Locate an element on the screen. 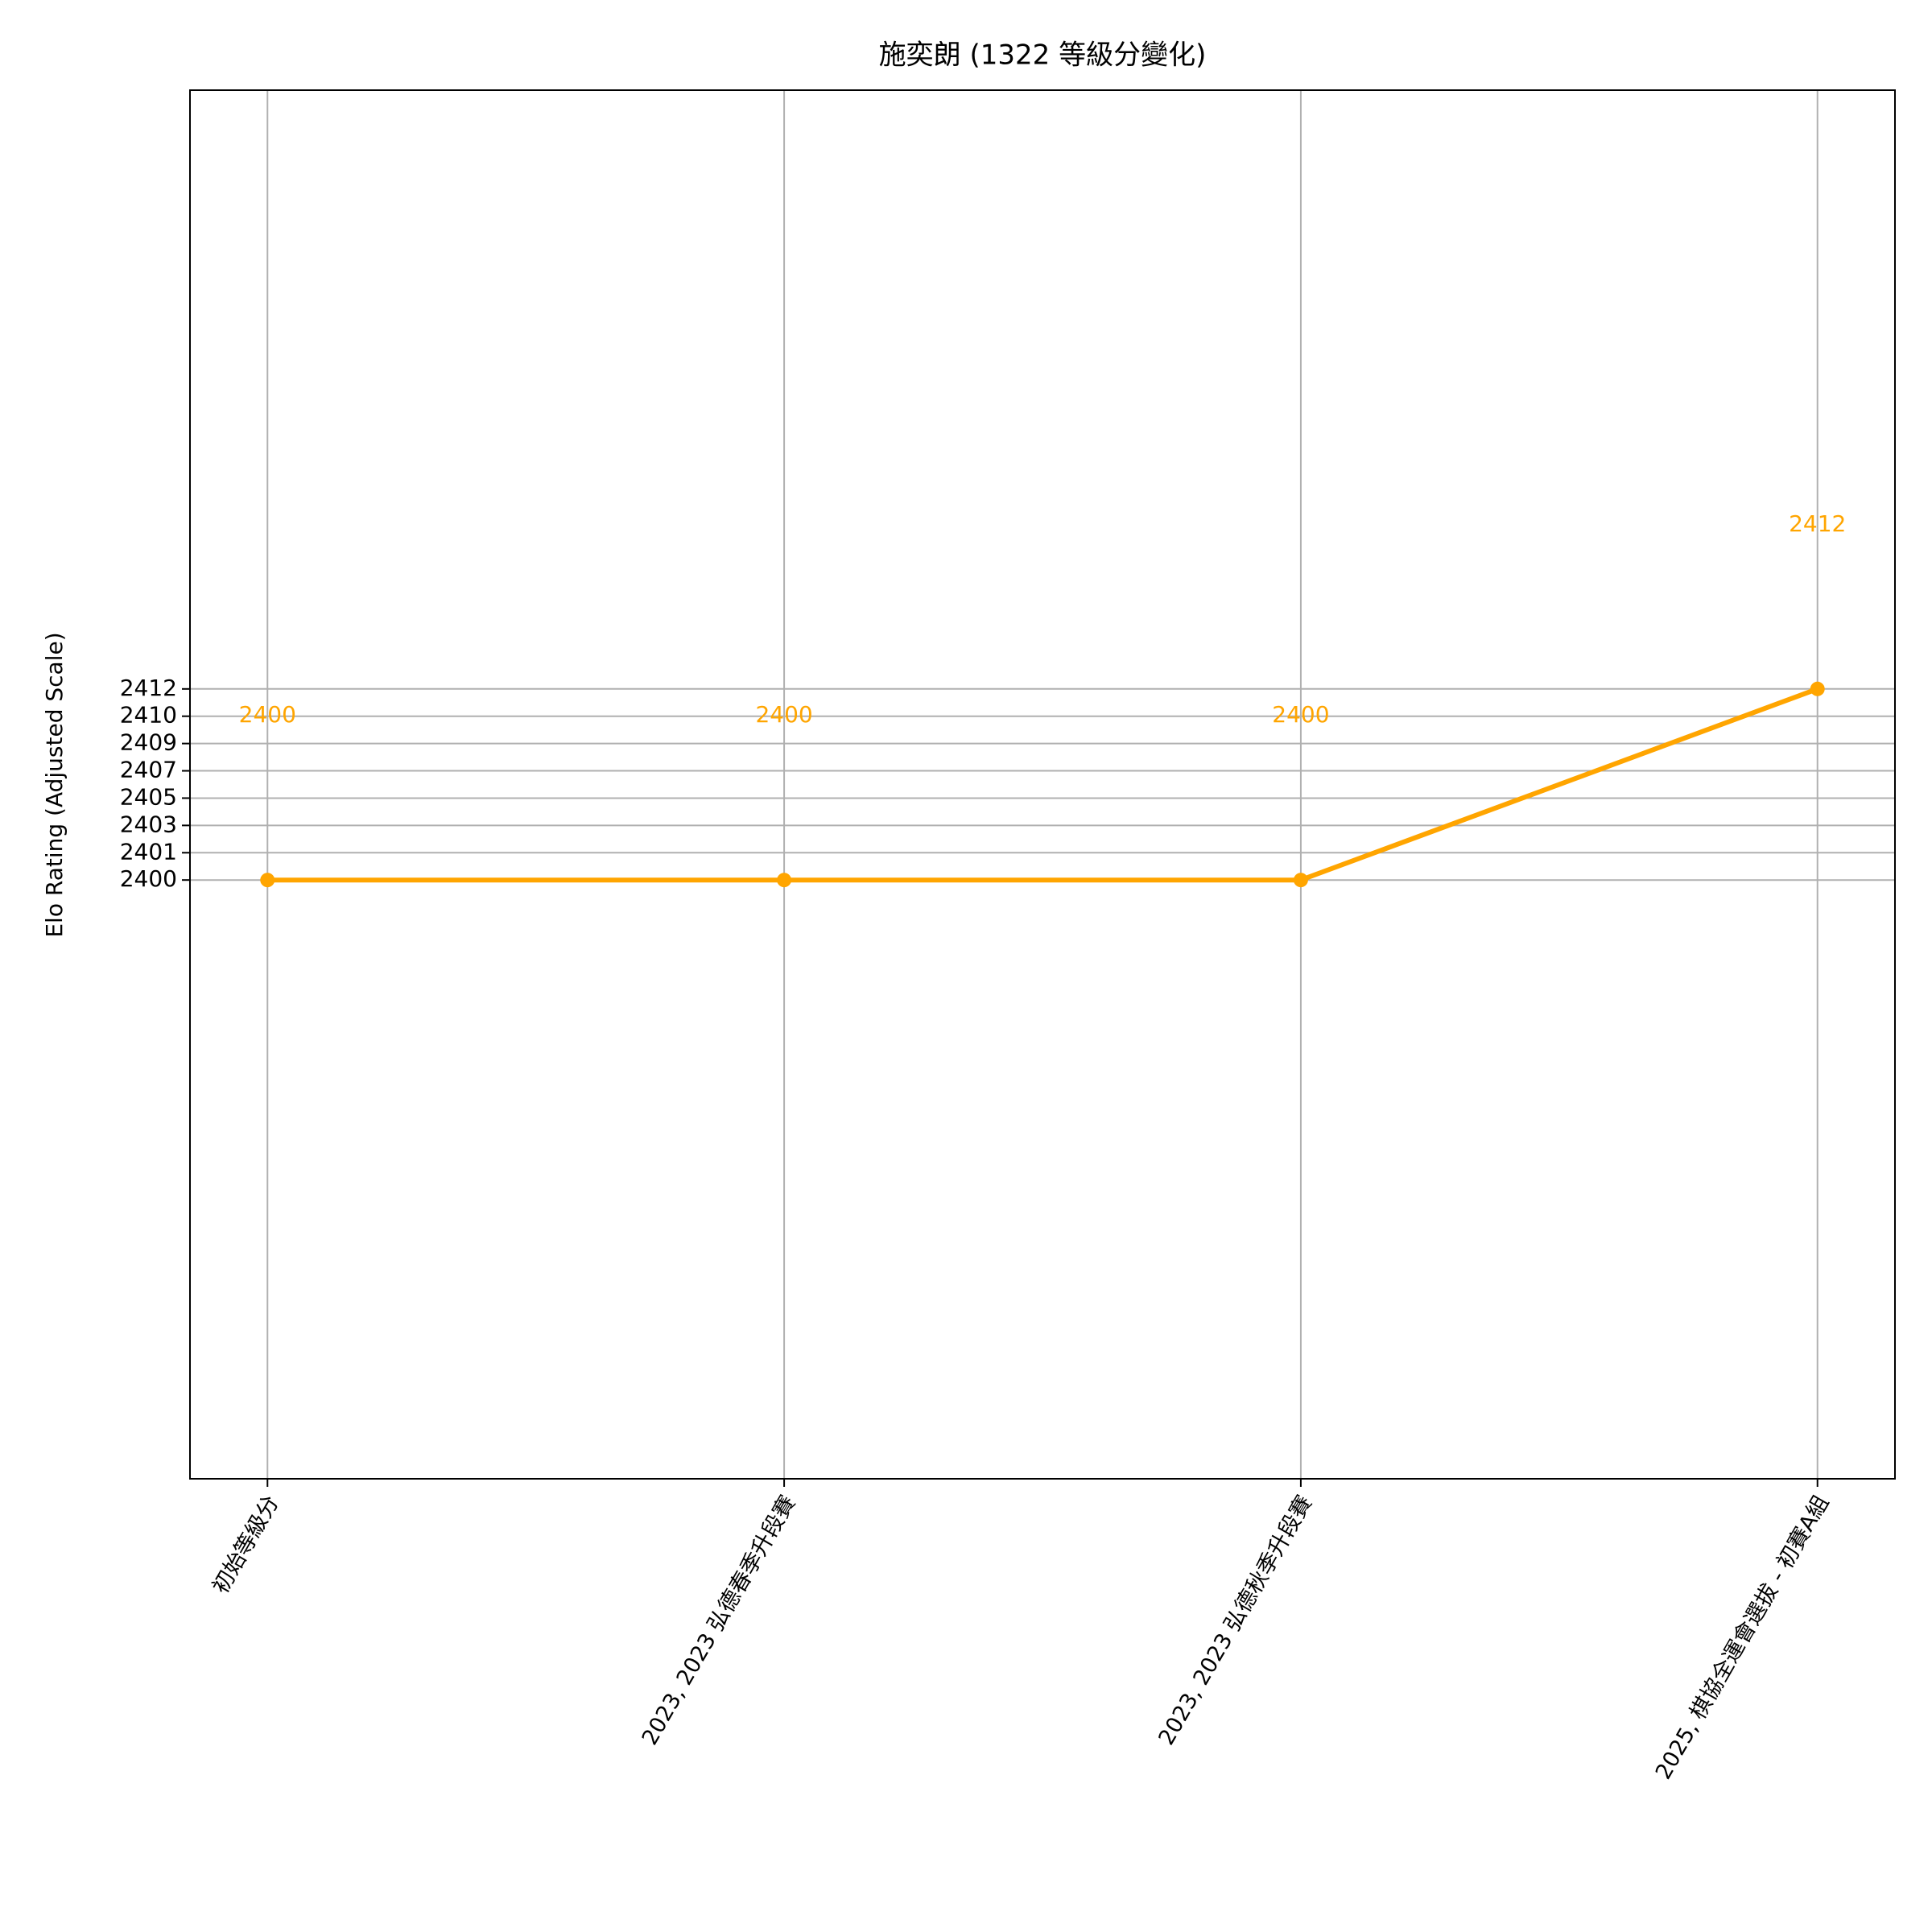 The height and width of the screenshot is (1932, 1932). y-axis-label: Elo Rating (Adjusted Scale) is located at coordinates (54, 784).